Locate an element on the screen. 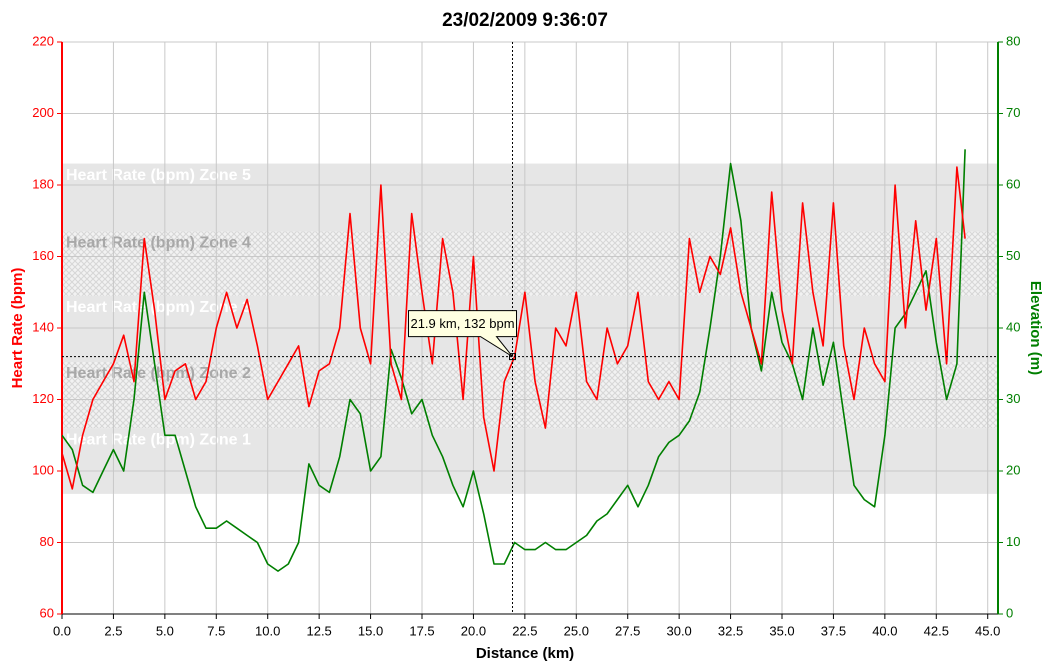 Image resolution: width=1050 pixels, height=667 pixels. x-tick-label: 27.5 is located at coordinates (627, 630).